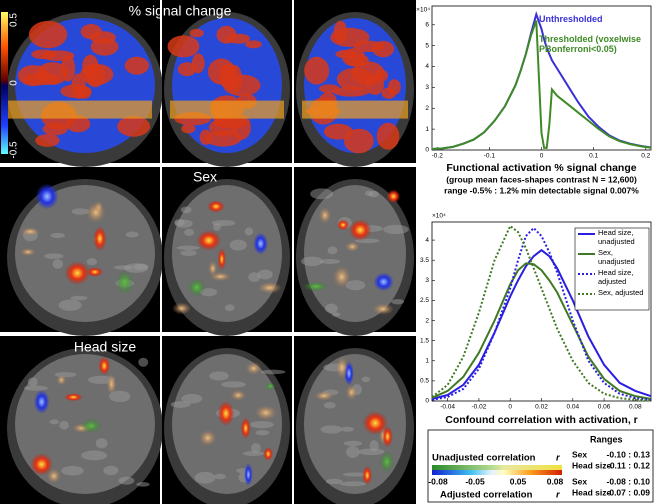  What do you see at coordinates (616, 257) in the screenshot?
I see `legend-entry: Sex, unadjusted` at bounding box center [616, 257].